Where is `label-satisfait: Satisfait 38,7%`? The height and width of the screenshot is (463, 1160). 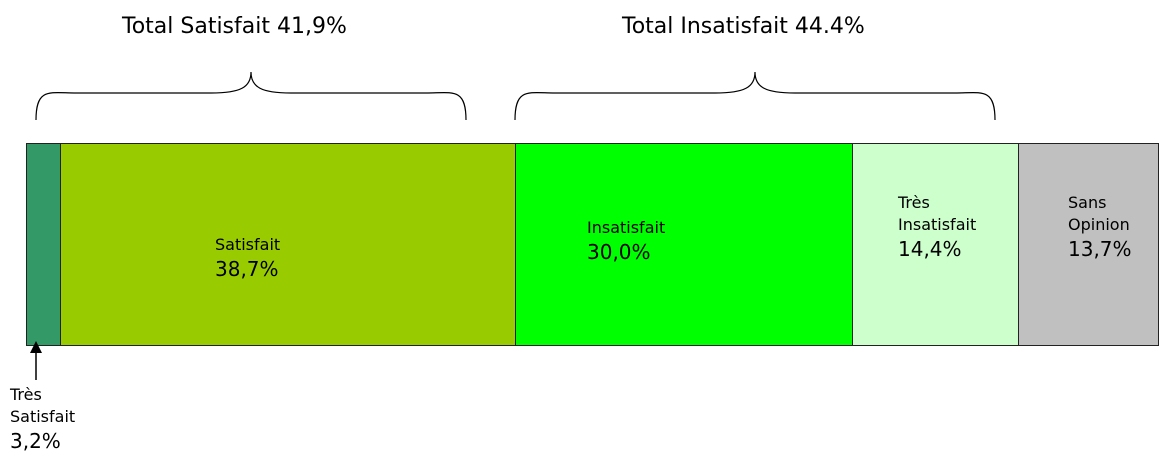 label-satisfait: Satisfait 38,7% is located at coordinates (247, 258).